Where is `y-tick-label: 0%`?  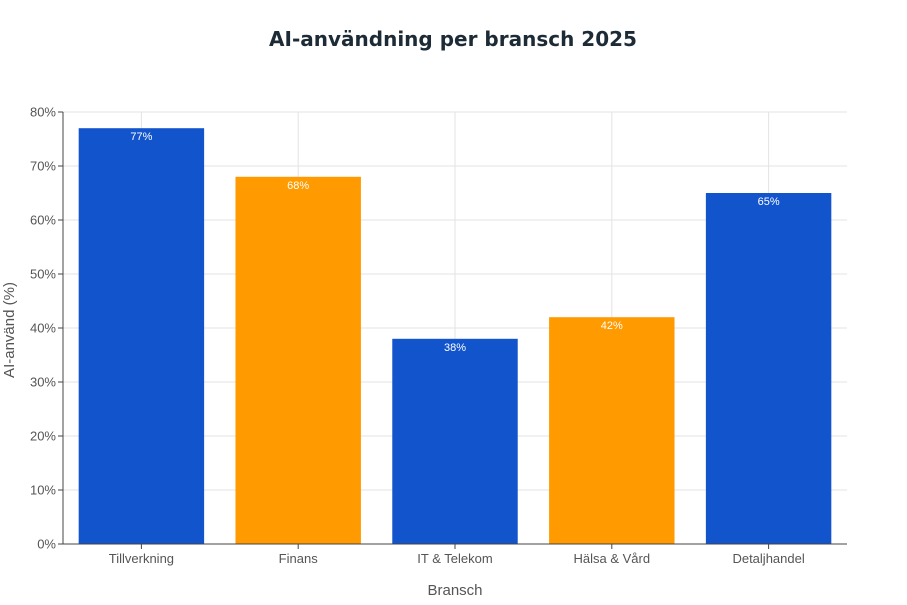 y-tick-label: 0% is located at coordinates (46, 544).